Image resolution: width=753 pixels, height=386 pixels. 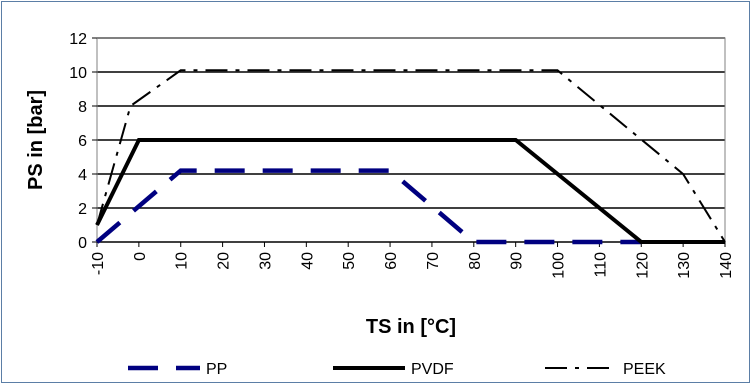 What do you see at coordinates (397, 369) in the screenshot?
I see `legend: PP PVDF PEEK` at bounding box center [397, 369].